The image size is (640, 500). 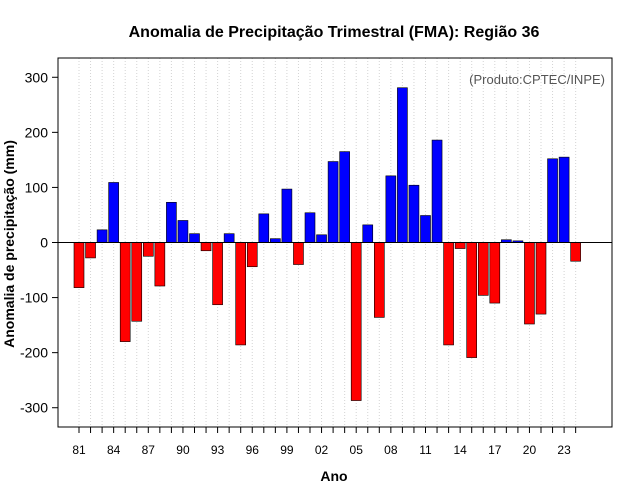 I want to click on bar-2006, so click(x=368, y=233).